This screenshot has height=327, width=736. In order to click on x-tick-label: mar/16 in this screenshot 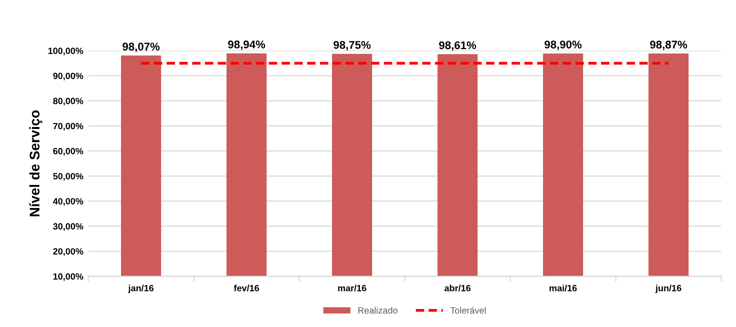, I will do `click(352, 288)`.